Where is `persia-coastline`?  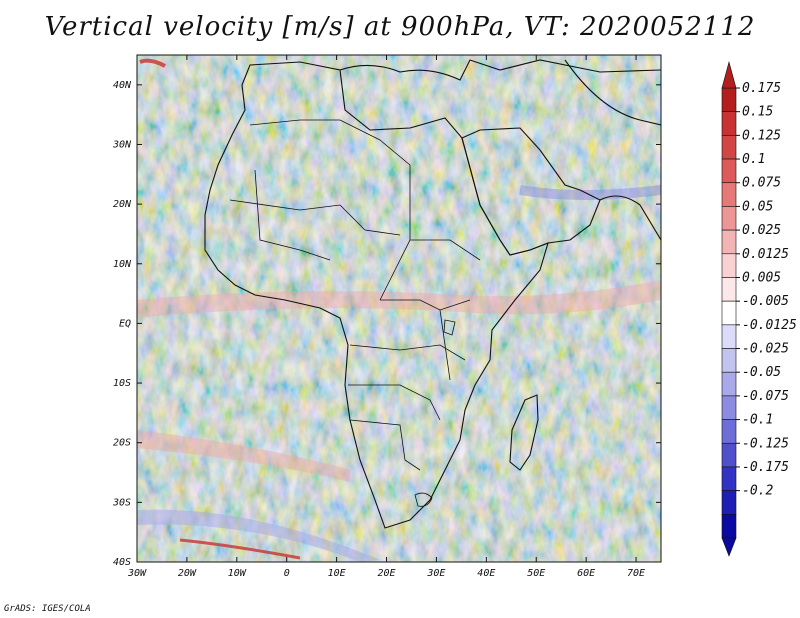 persia-coastline is located at coordinates (612, 92).